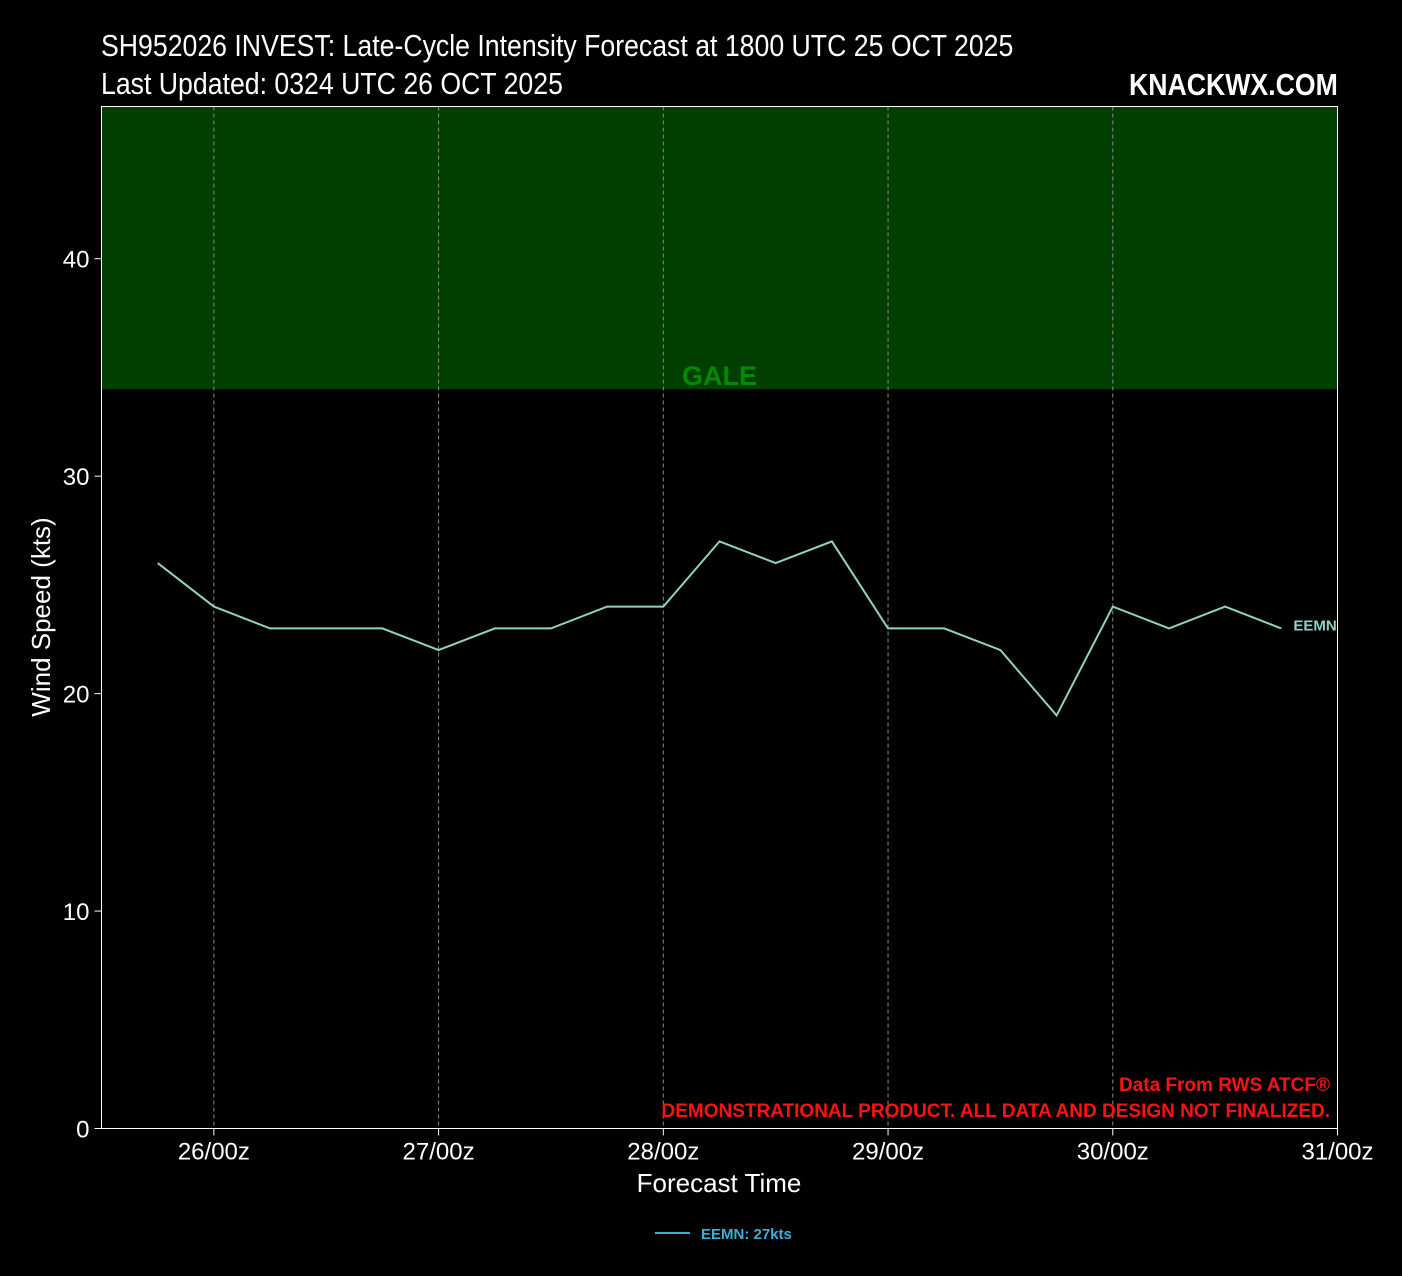 The image size is (1402, 1276). I want to click on y-tick-label: 40, so click(76, 260).